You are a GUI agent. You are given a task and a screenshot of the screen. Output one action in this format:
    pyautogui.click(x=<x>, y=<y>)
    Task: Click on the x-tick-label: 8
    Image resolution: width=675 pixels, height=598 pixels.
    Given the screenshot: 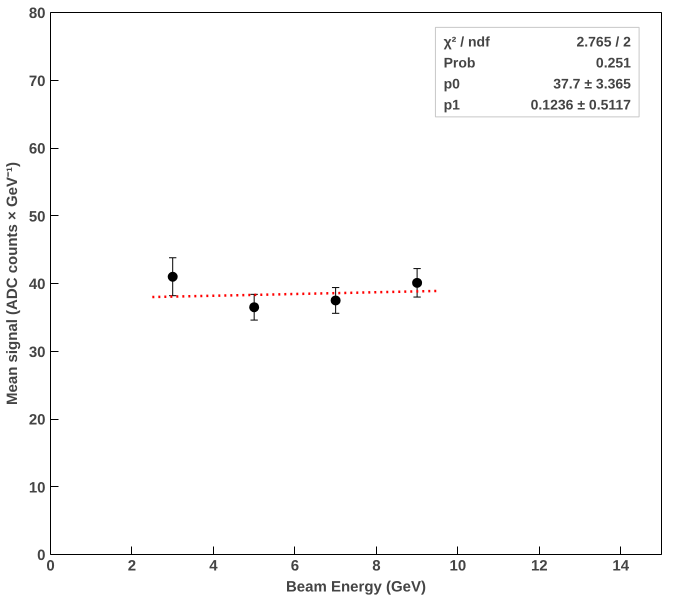 What is the action you would take?
    pyautogui.click(x=376, y=566)
    